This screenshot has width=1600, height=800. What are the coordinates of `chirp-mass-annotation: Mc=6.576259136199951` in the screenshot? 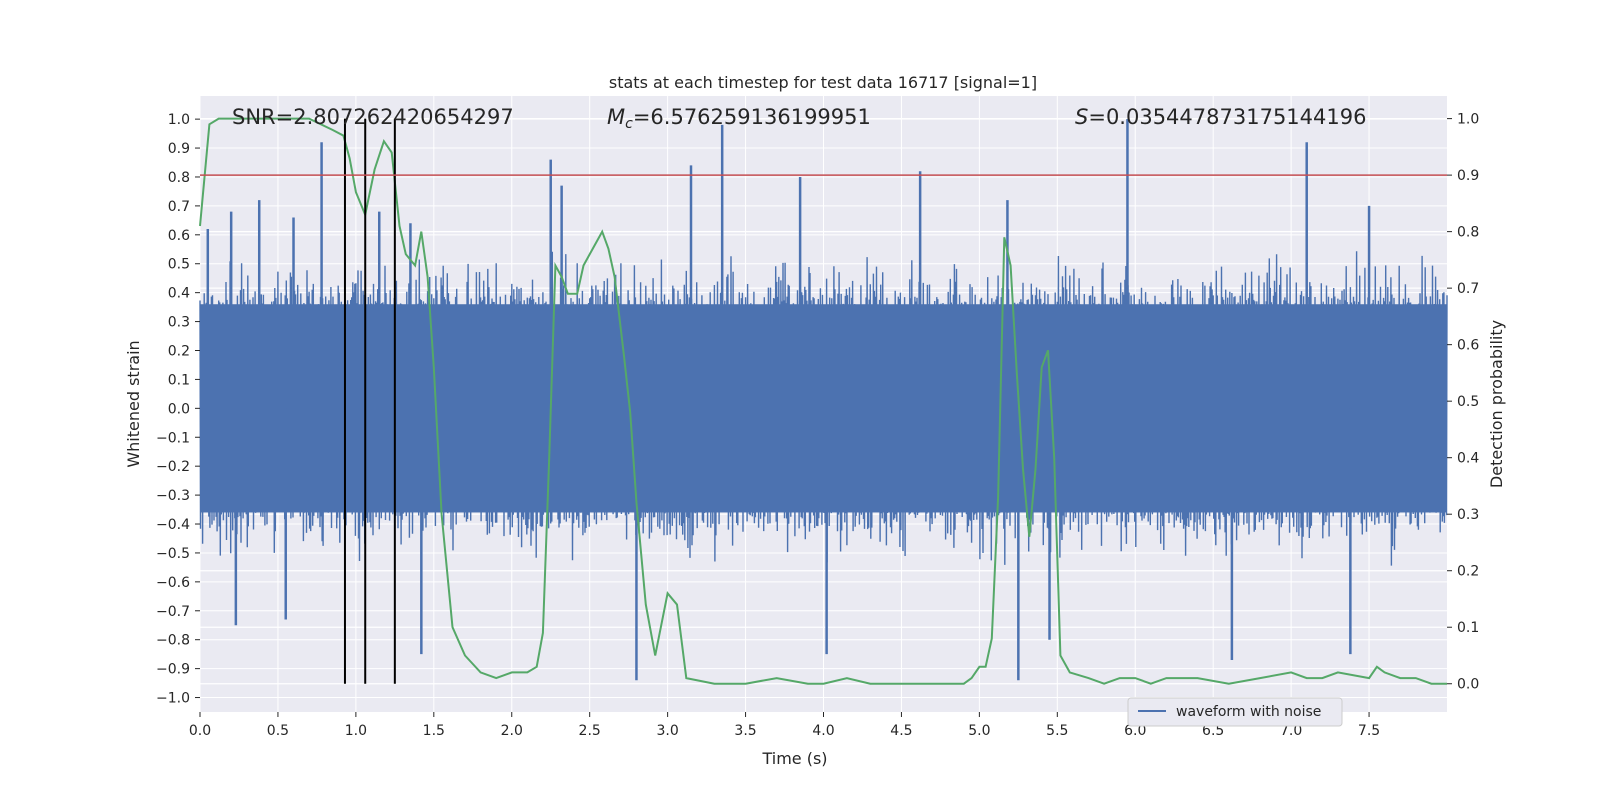 It's located at (739, 118).